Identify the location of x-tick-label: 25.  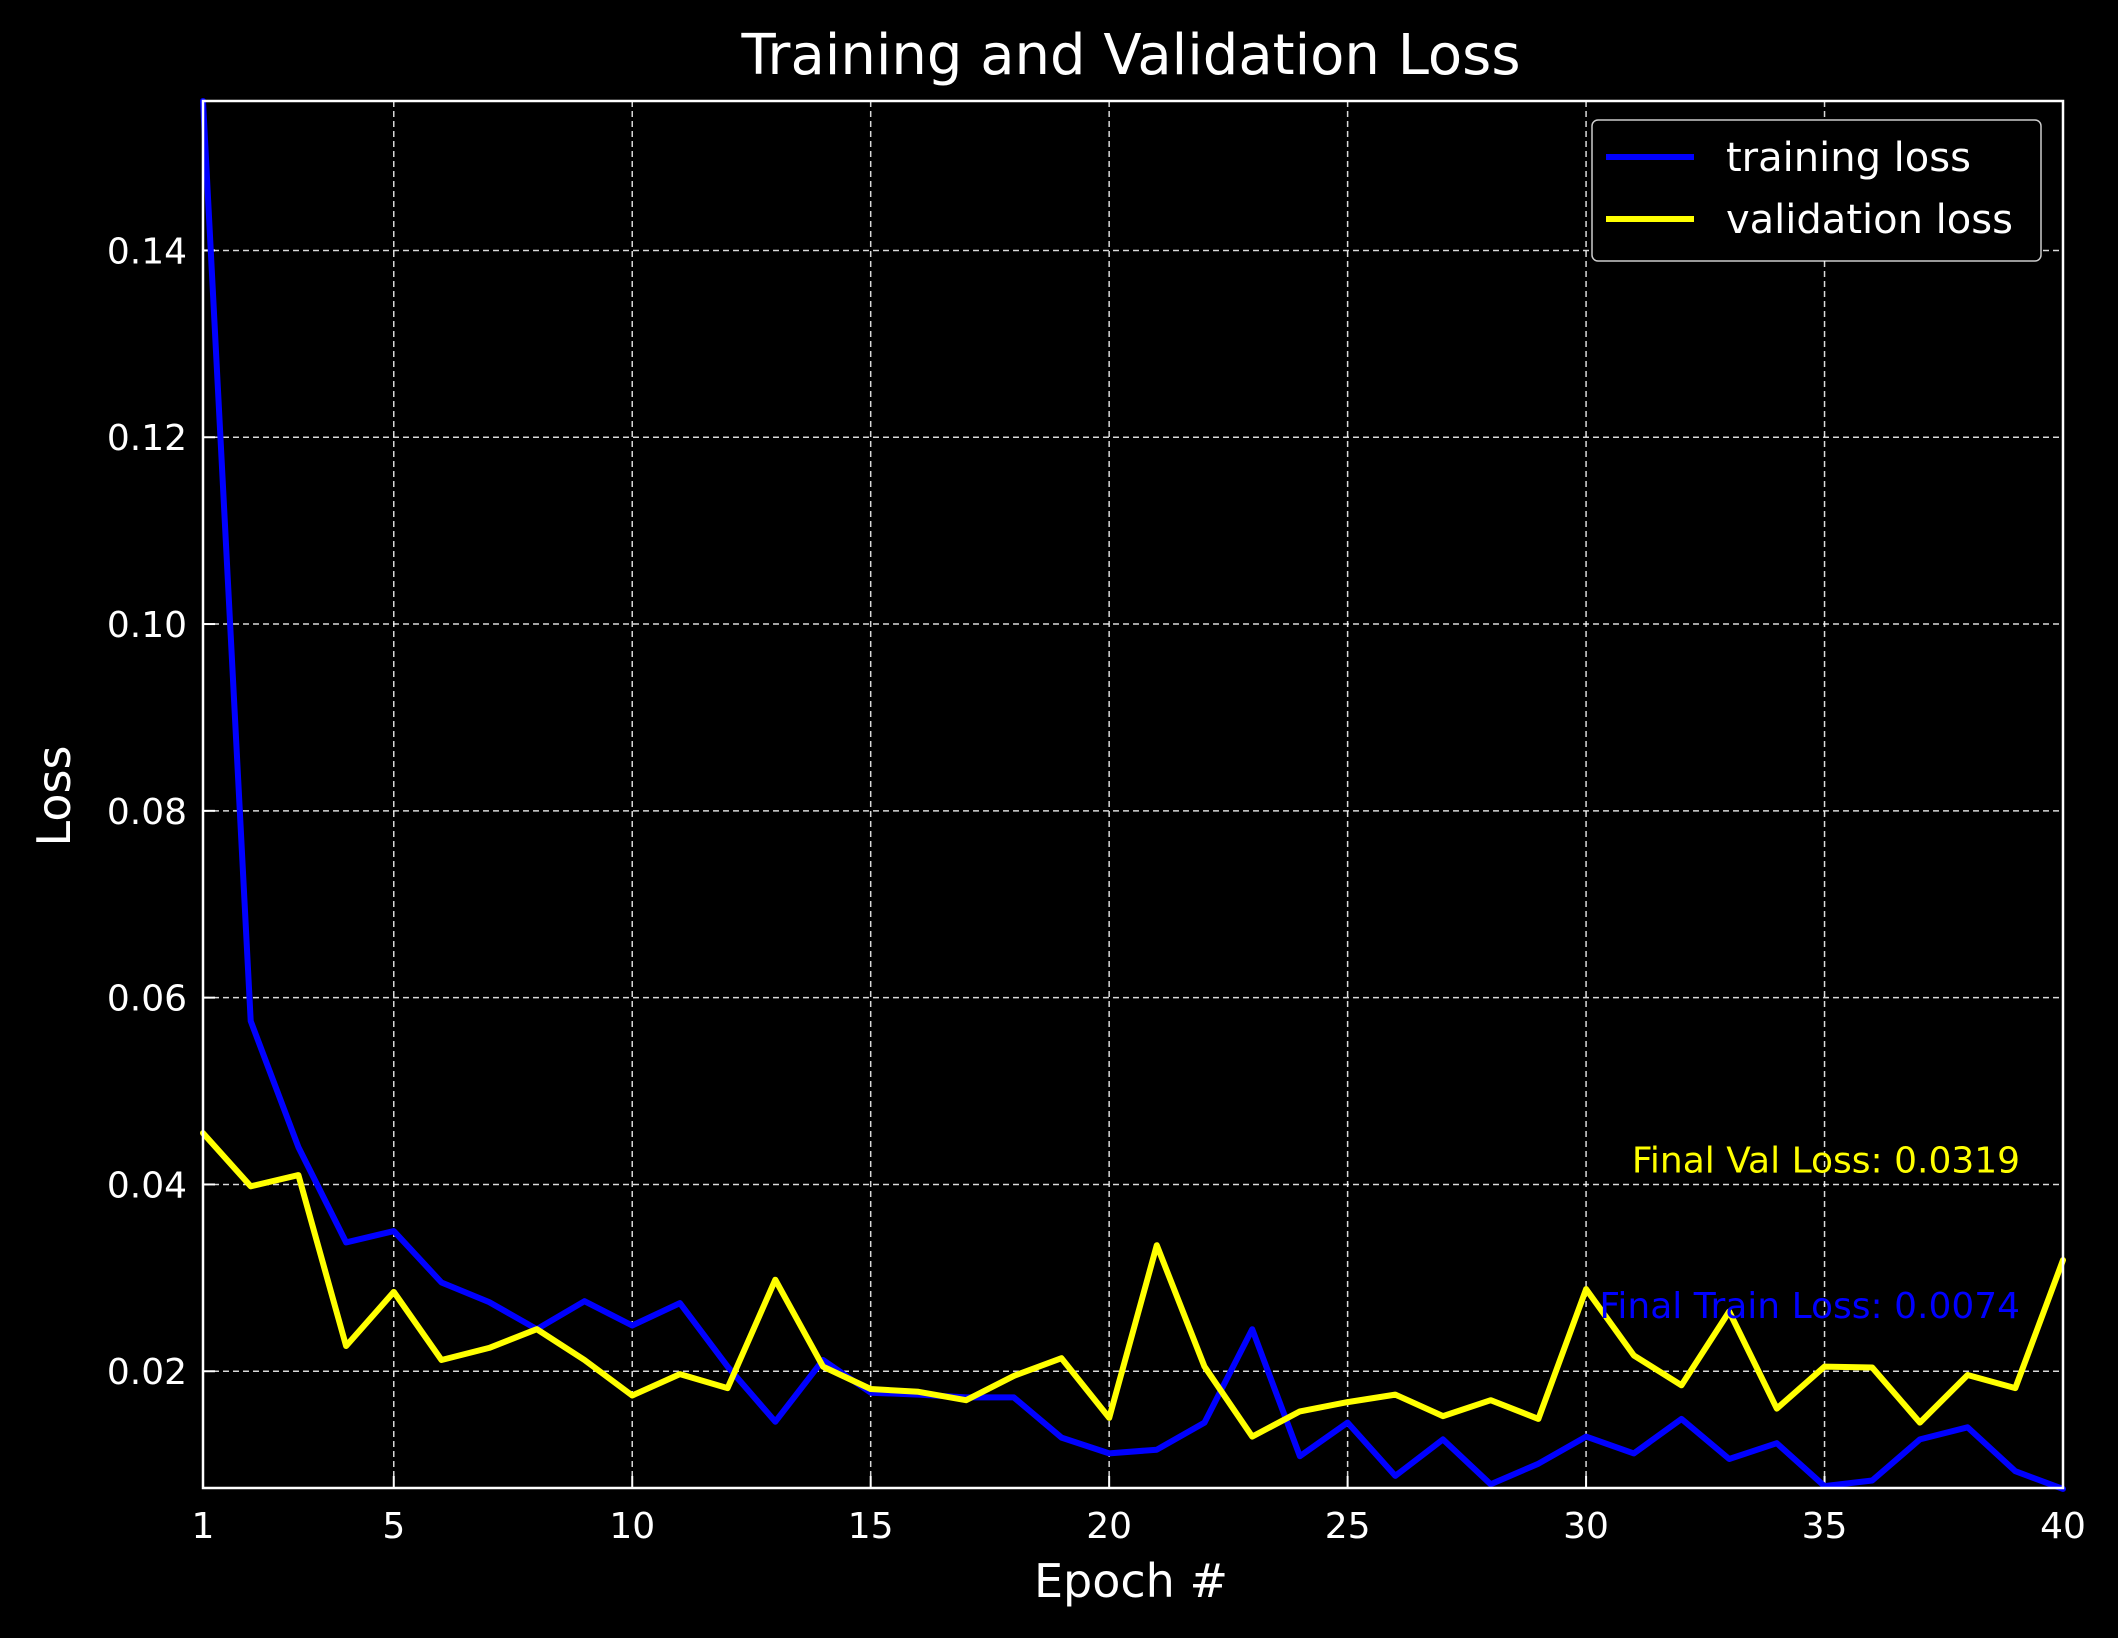
(1348, 1526).